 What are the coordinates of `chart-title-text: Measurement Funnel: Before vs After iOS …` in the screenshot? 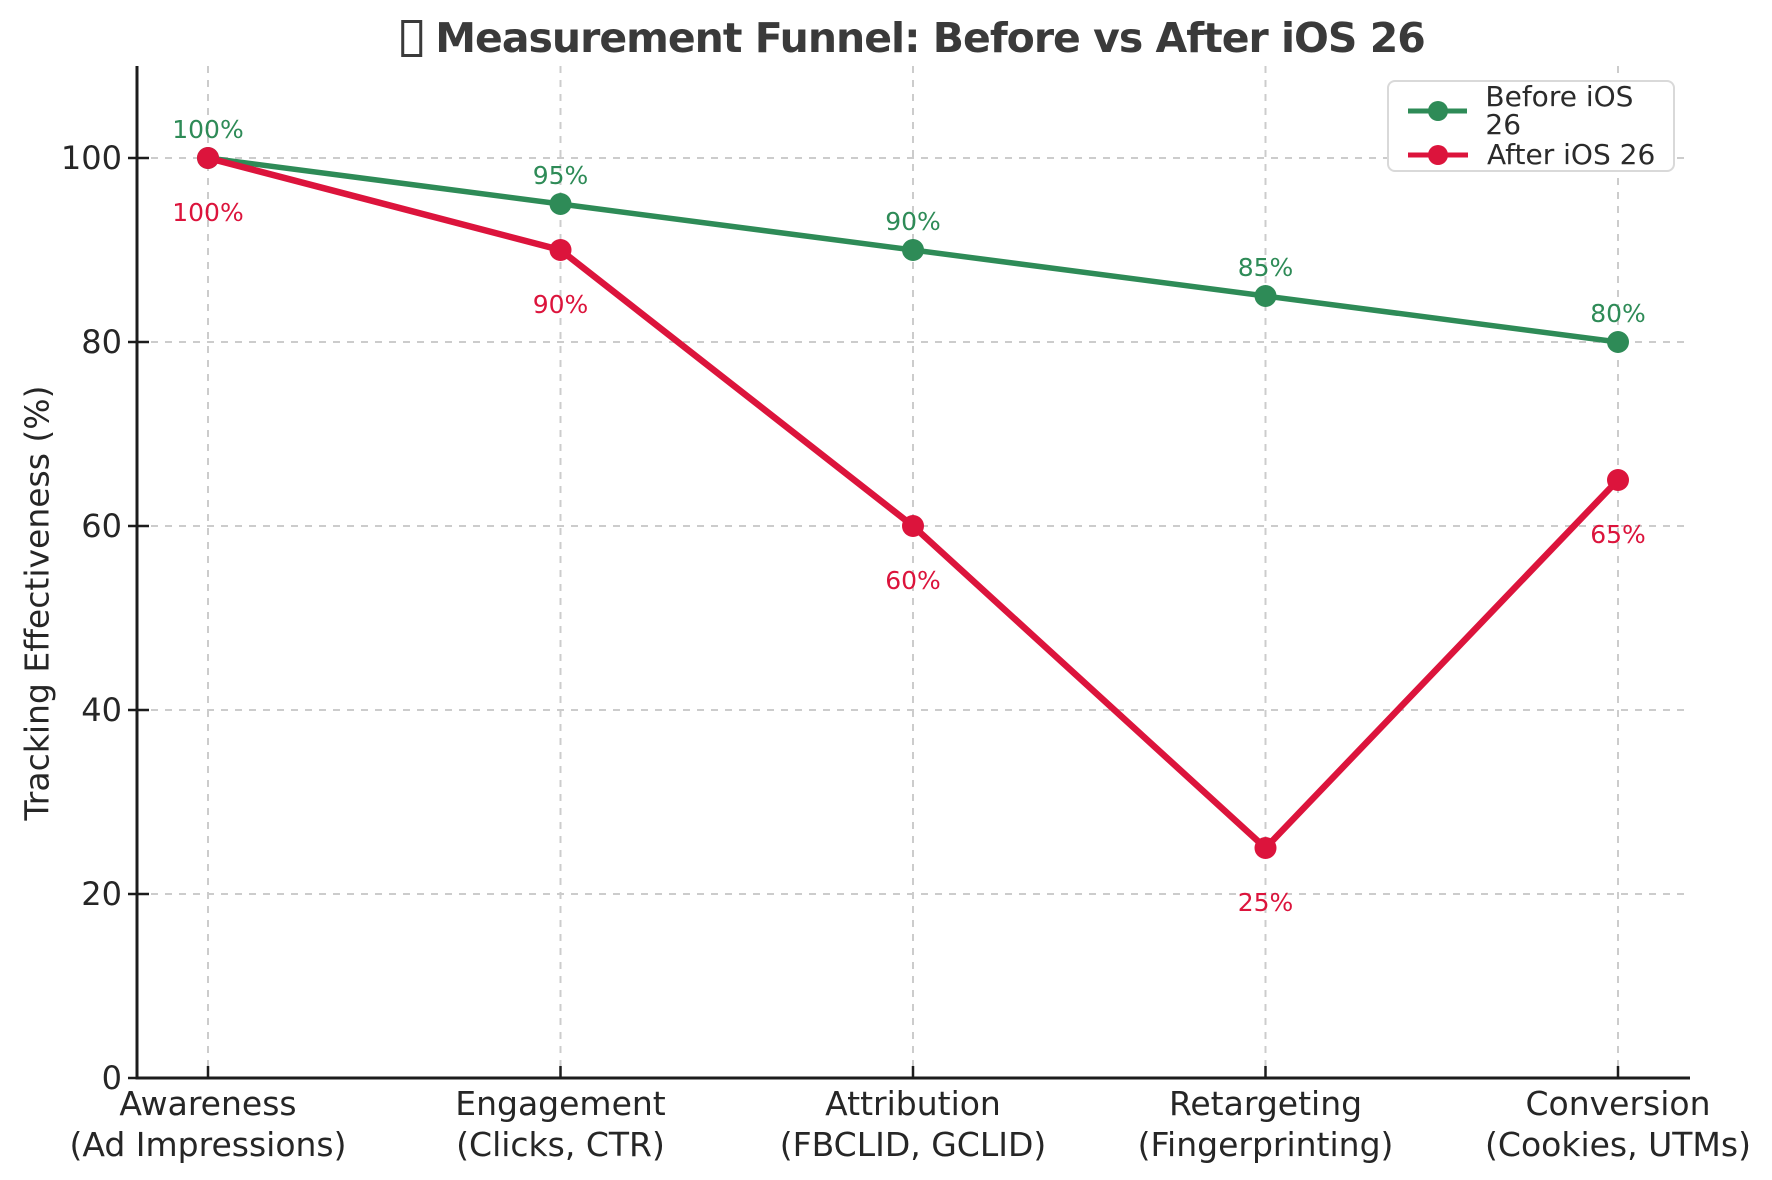 It's located at (930, 38).